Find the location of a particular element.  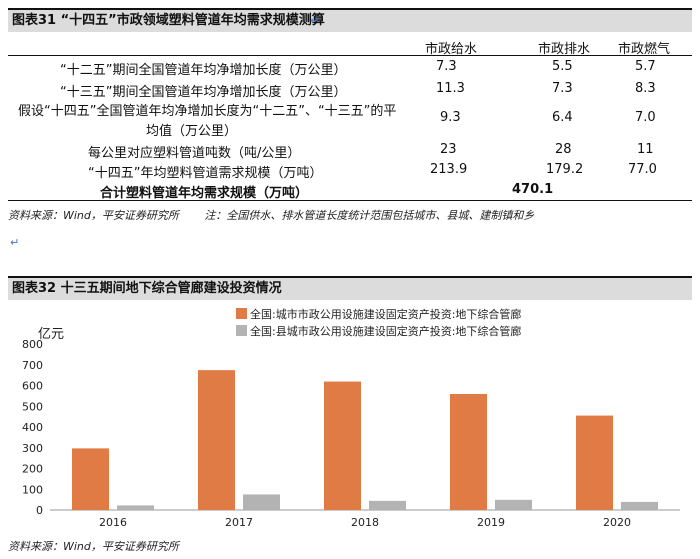

legend-swatch-gray is located at coordinates (241, 330).